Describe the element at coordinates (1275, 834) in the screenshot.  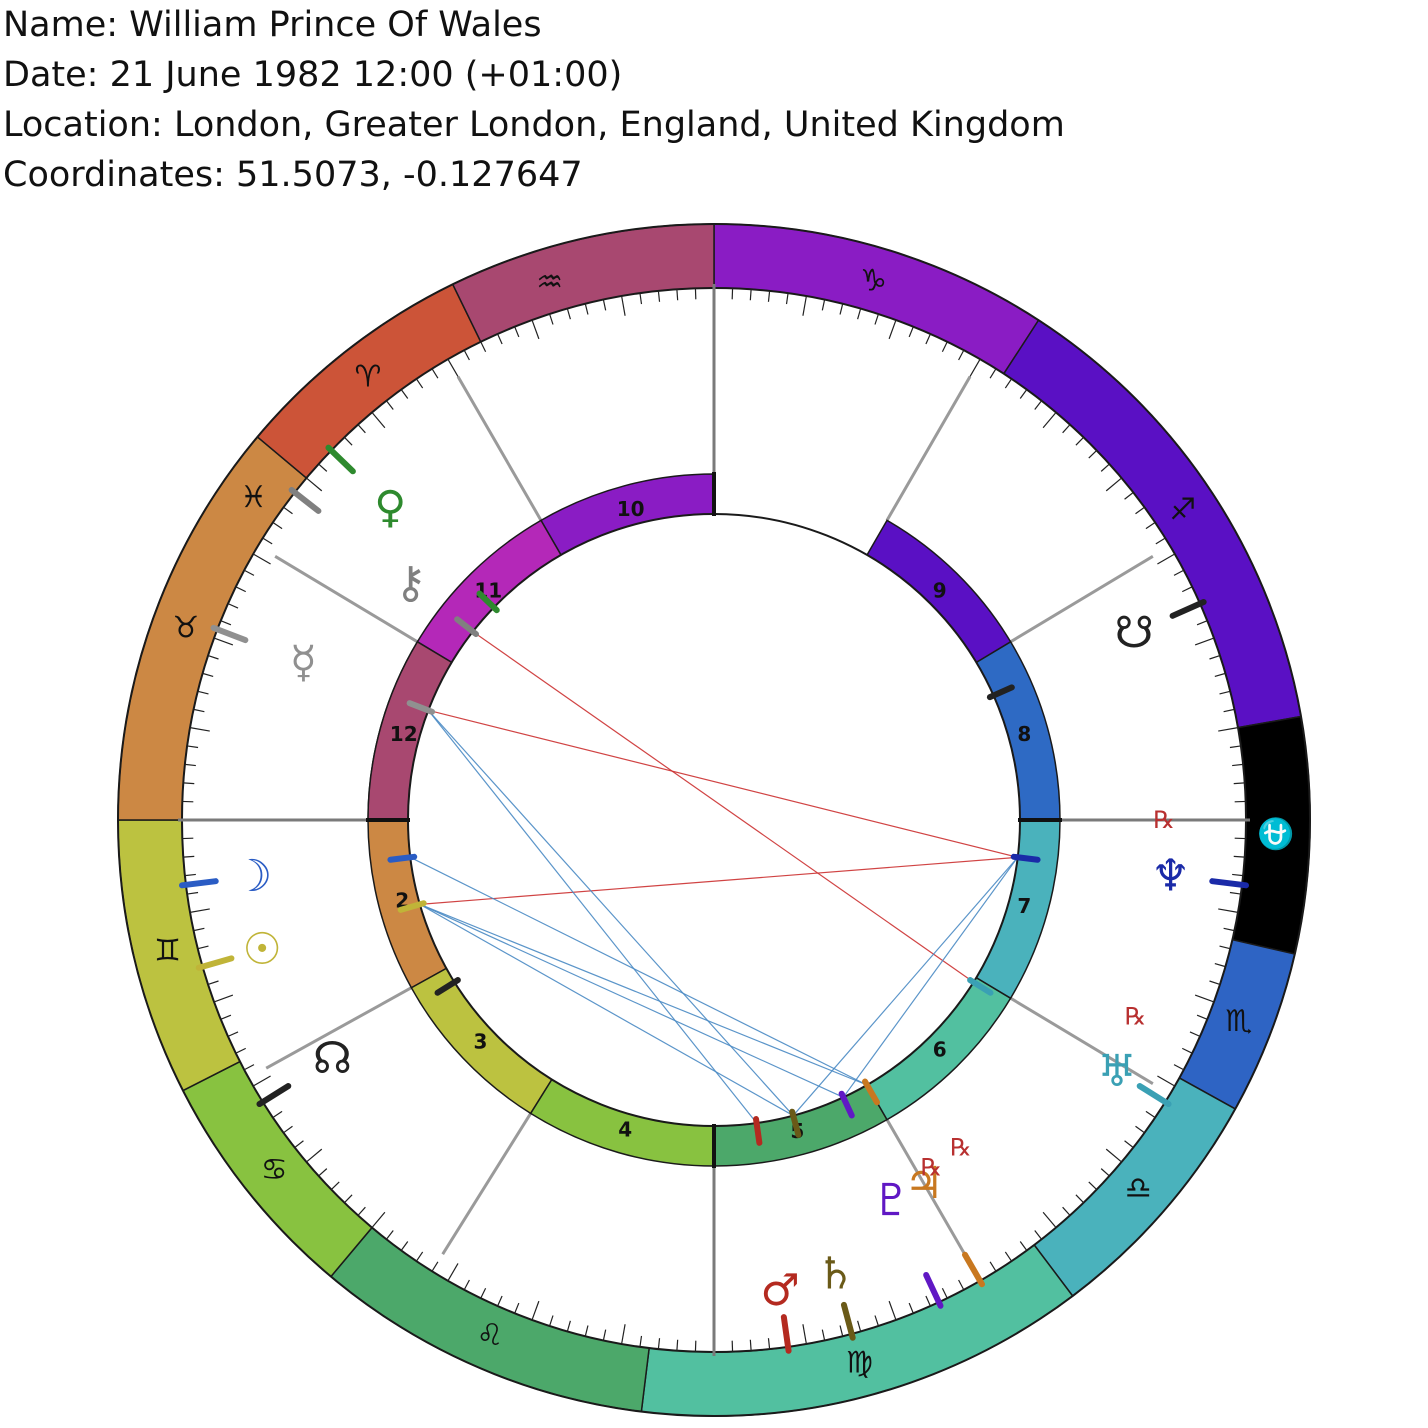
I see `zodiac-label-ophiuchus: ⛎` at that location.